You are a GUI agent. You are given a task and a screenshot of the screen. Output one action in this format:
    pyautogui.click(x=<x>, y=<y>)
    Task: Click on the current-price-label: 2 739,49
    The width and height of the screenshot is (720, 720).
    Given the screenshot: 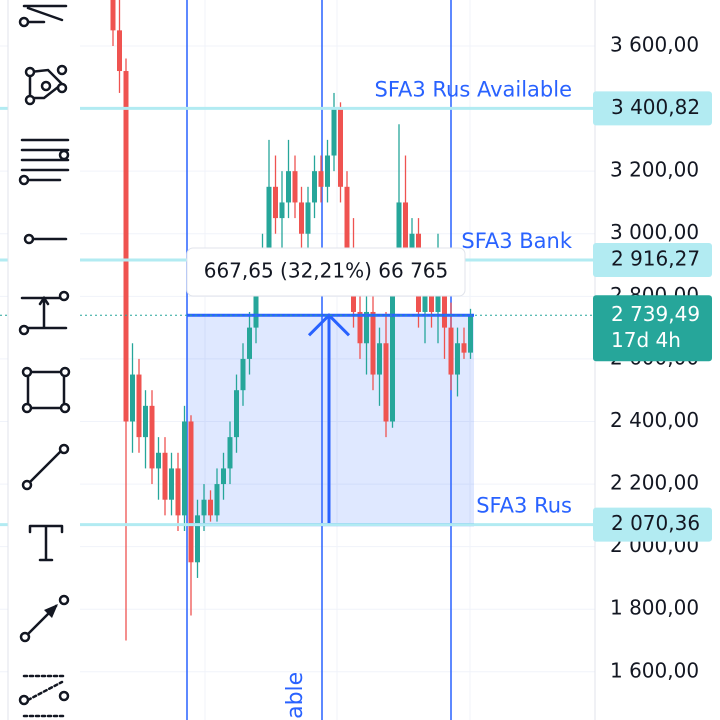 What is the action you would take?
    pyautogui.click(x=655, y=314)
    